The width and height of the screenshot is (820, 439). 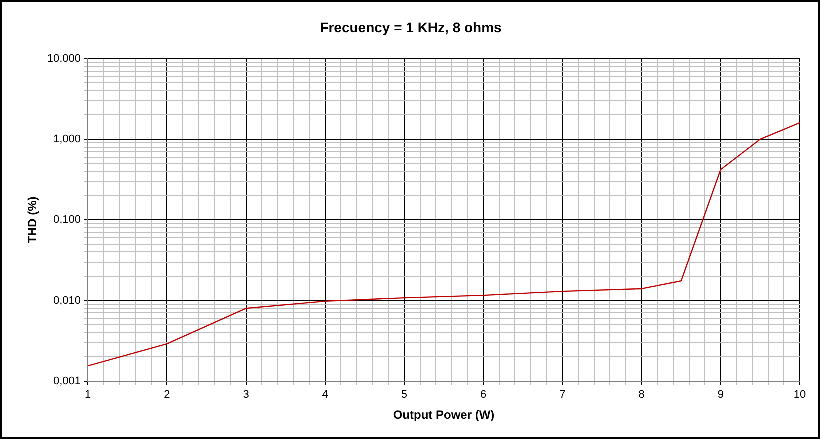 I want to click on x-tick-label: 1, so click(x=88, y=395).